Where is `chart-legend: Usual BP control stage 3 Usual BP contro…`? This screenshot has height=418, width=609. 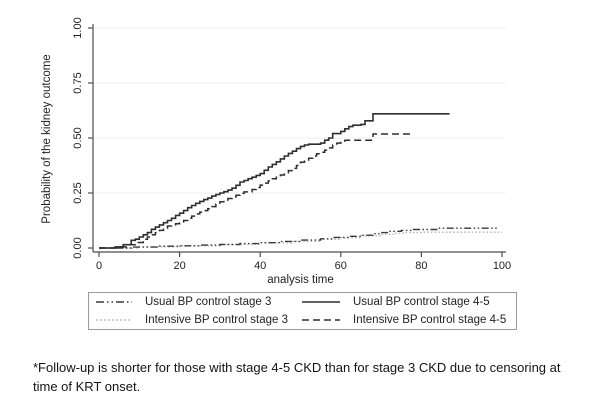
chart-legend: Usual BP control stage 3 Usual BP contro… is located at coordinates (302, 311).